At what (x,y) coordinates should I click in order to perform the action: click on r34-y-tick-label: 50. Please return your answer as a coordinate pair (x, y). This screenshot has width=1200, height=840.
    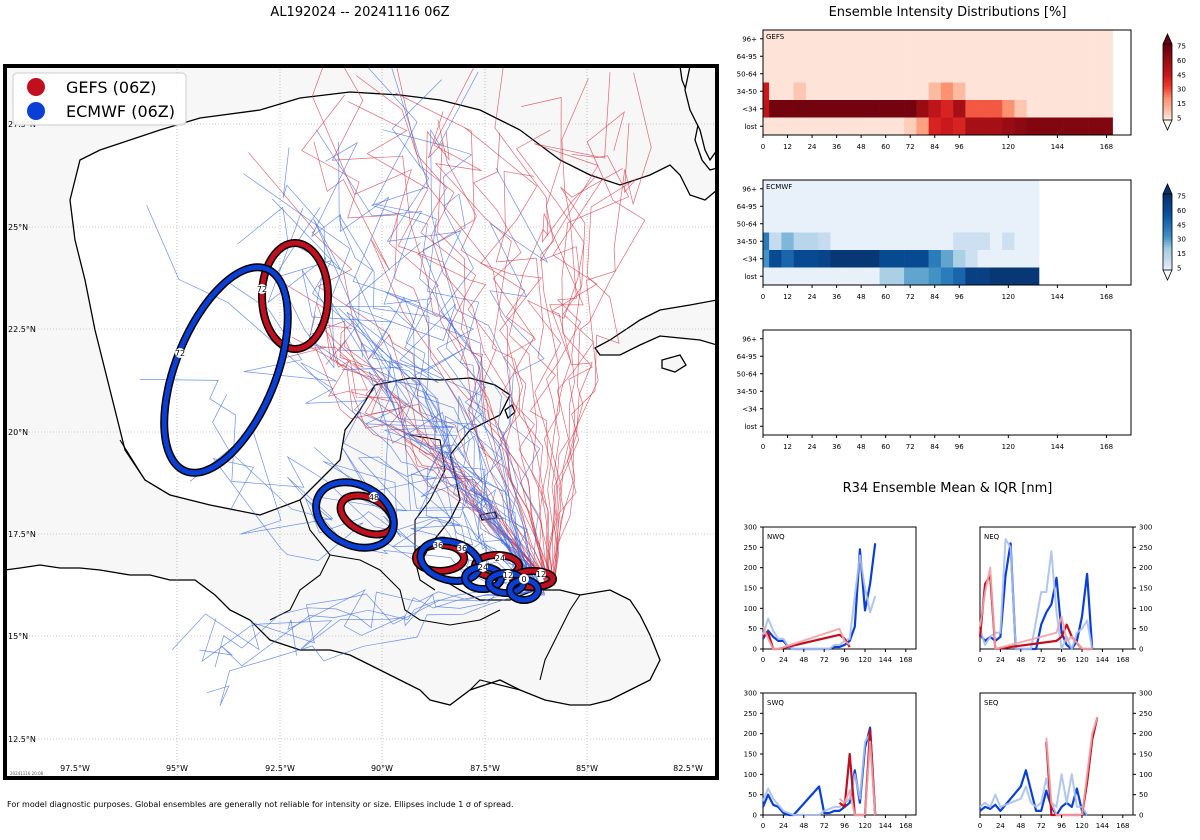
    Looking at the image, I should click on (1143, 795).